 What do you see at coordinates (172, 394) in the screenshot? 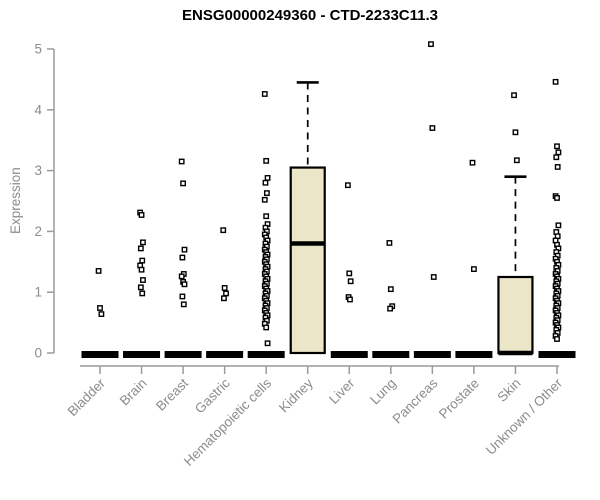
I see `x-category-label-breast: Breast` at bounding box center [172, 394].